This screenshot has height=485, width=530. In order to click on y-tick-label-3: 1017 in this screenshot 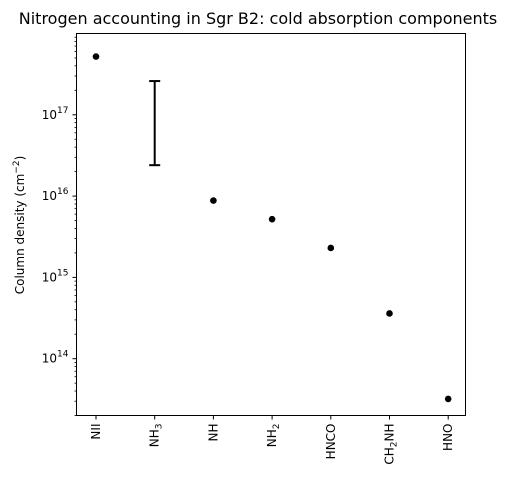, I will do `click(55, 114)`.